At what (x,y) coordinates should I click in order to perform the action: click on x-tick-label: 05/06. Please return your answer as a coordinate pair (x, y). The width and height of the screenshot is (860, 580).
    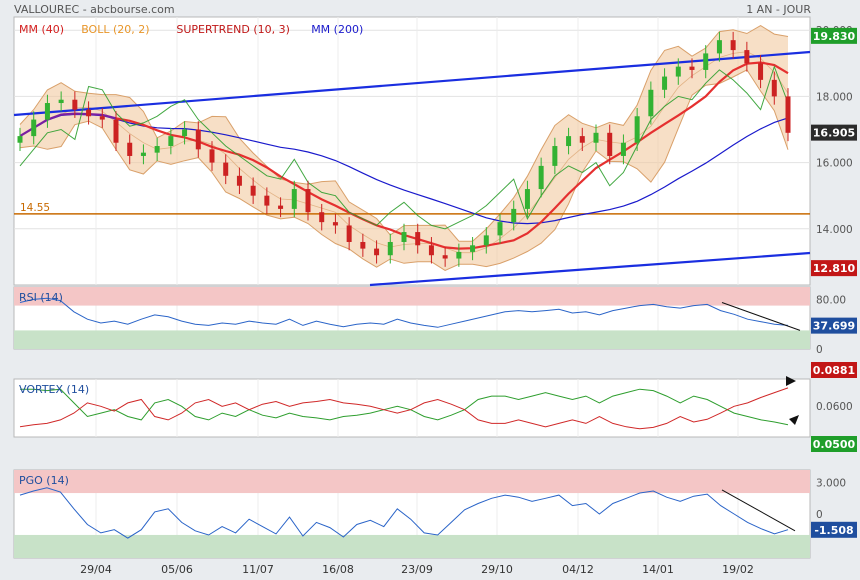
    Looking at the image, I should click on (177, 569).